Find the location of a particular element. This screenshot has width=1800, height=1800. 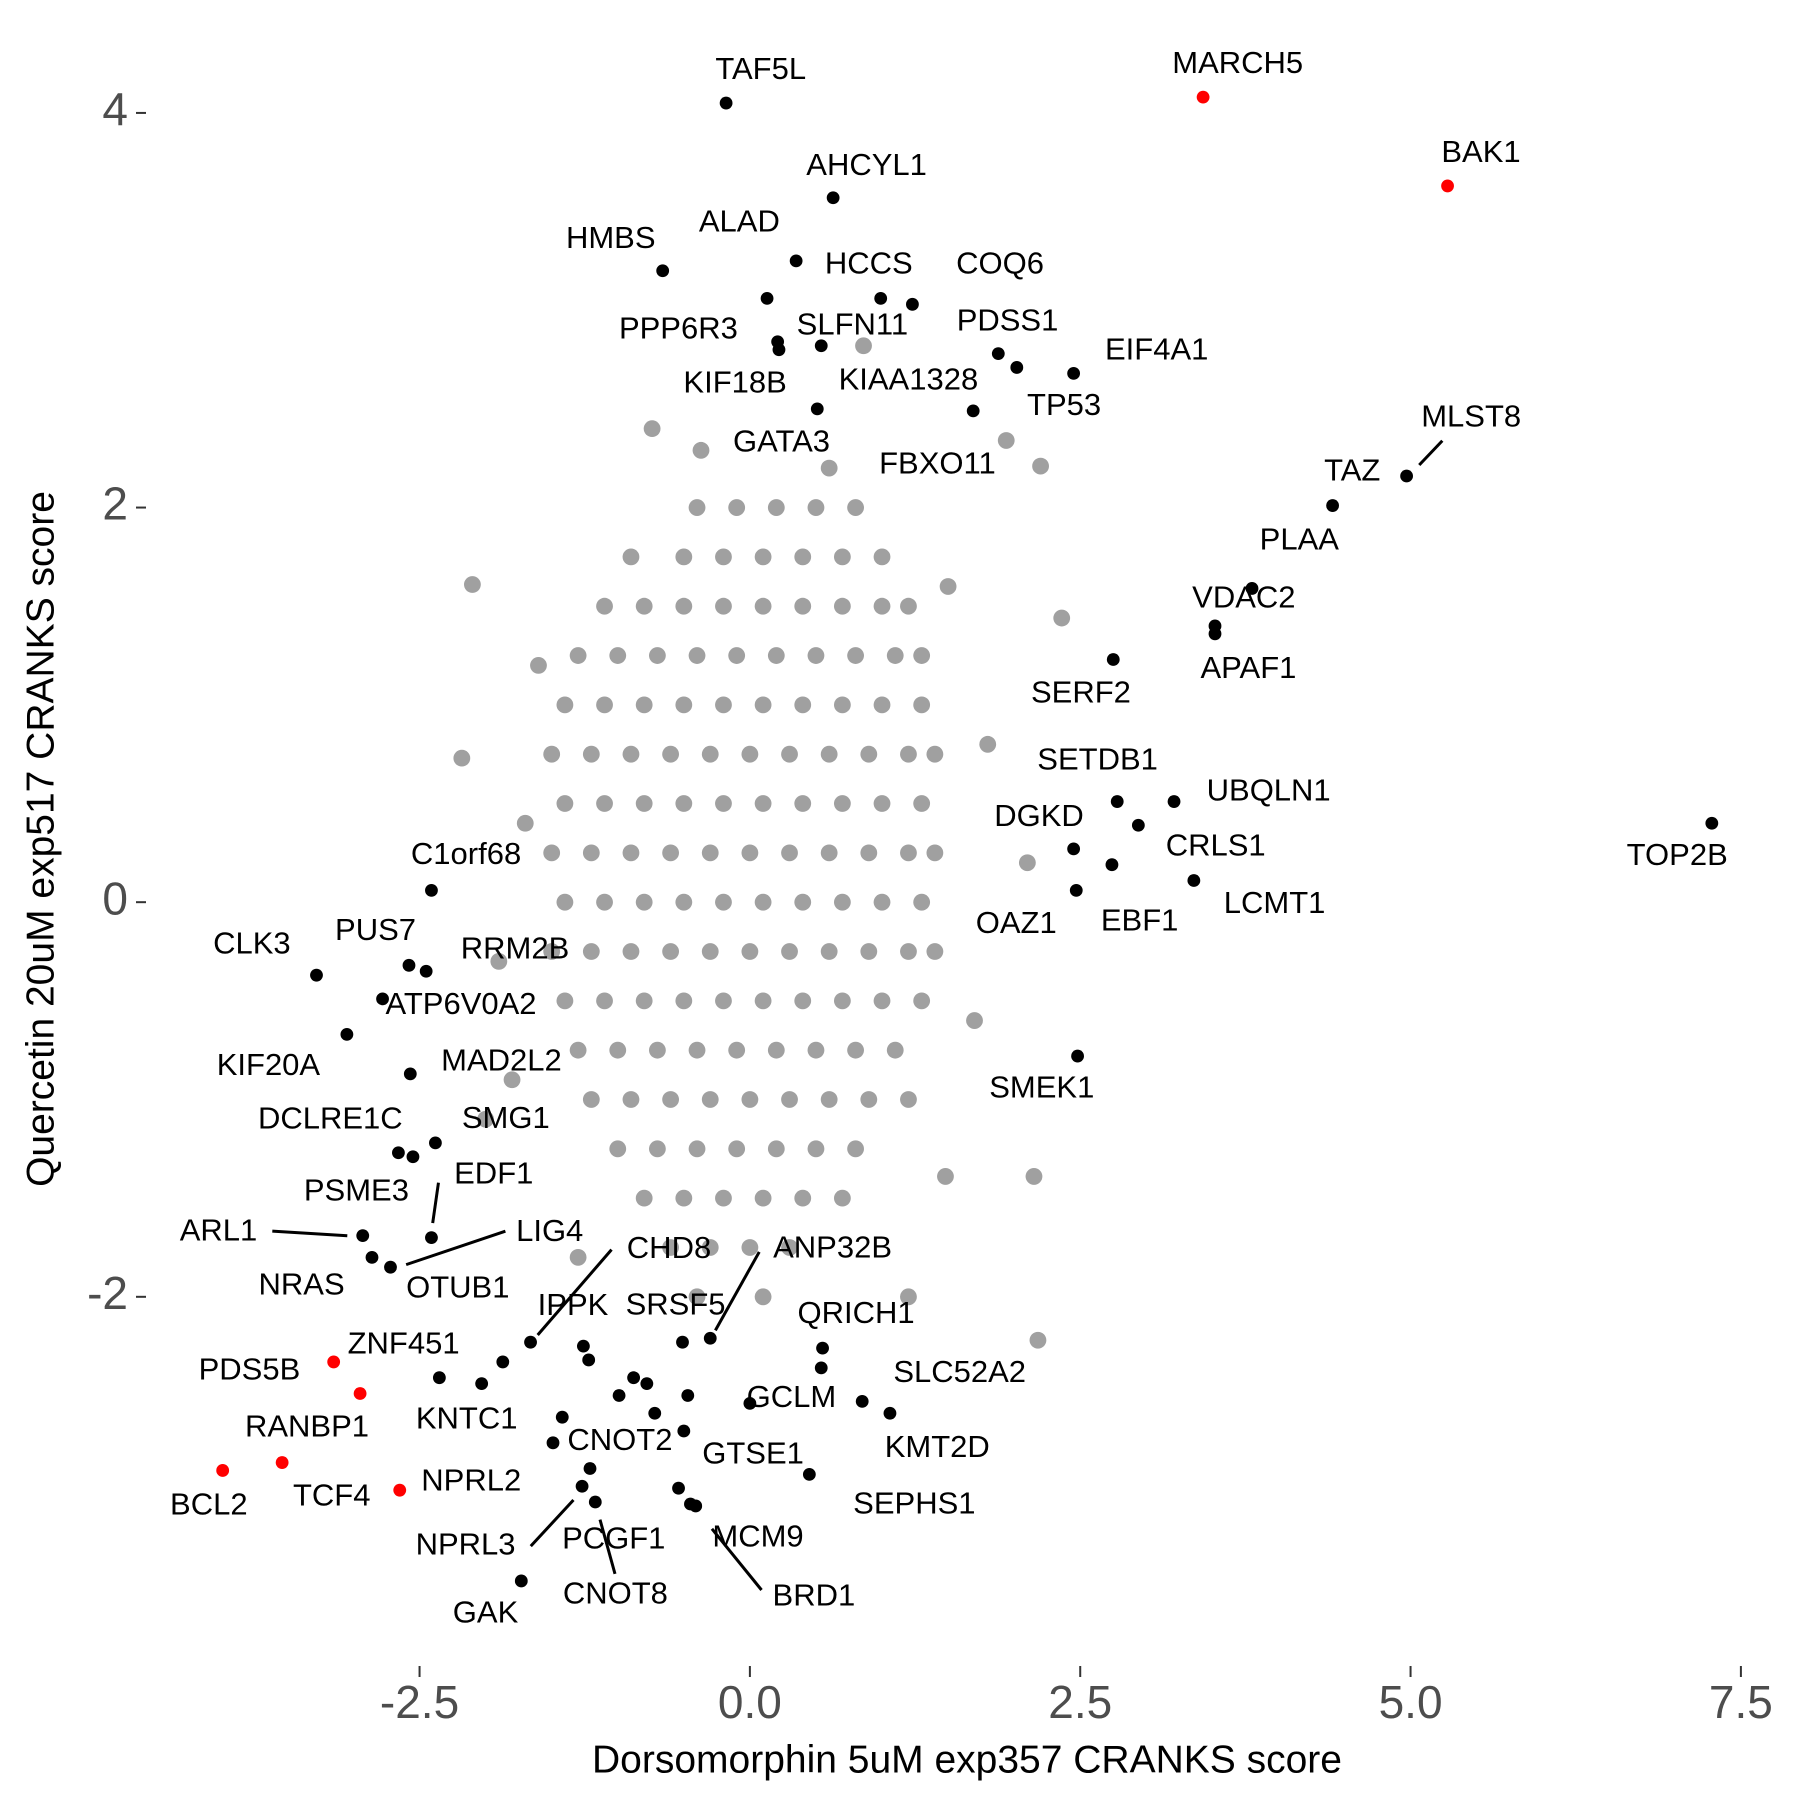

point-label: CRLS1 is located at coordinates (1216, 844).